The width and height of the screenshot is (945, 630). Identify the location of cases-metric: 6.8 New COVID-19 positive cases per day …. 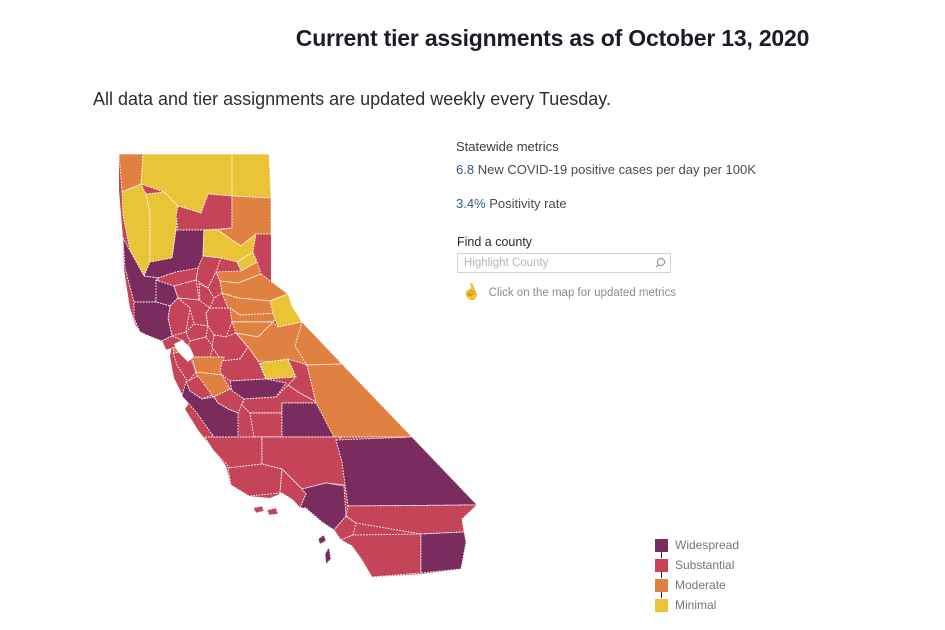
(606, 169).